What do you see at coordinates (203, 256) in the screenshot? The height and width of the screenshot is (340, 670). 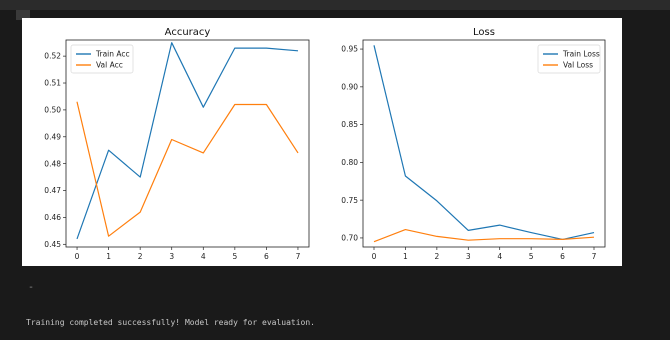 I see `accuracy-xtick-label: 4` at bounding box center [203, 256].